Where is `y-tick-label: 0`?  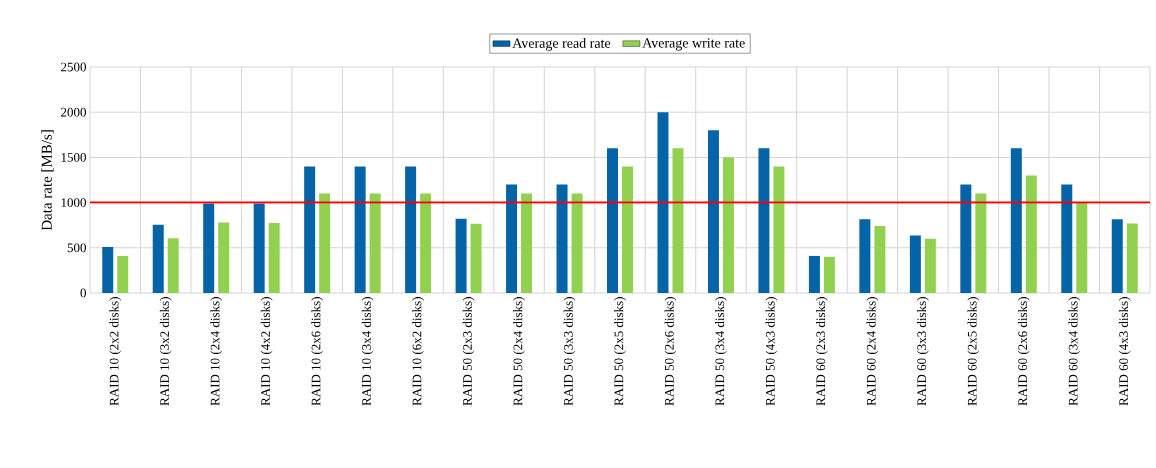 y-tick-label: 0 is located at coordinates (83, 293).